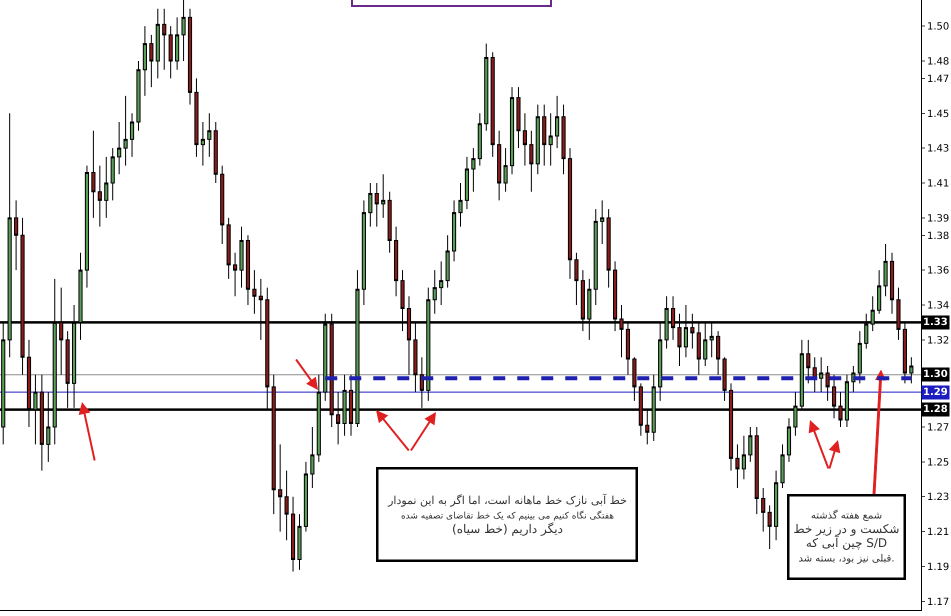 This screenshot has height=616, width=951. Describe the element at coordinates (938, 62) in the screenshot. I see `y-tick-label: 1.48` at that location.